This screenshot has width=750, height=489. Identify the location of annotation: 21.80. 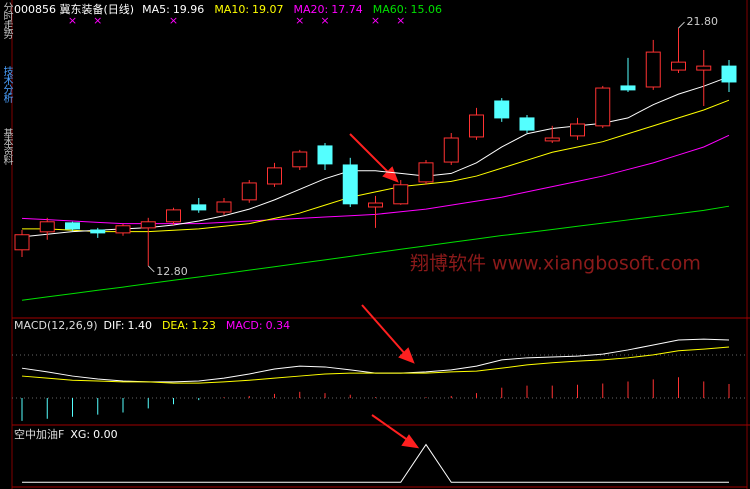
(703, 21).